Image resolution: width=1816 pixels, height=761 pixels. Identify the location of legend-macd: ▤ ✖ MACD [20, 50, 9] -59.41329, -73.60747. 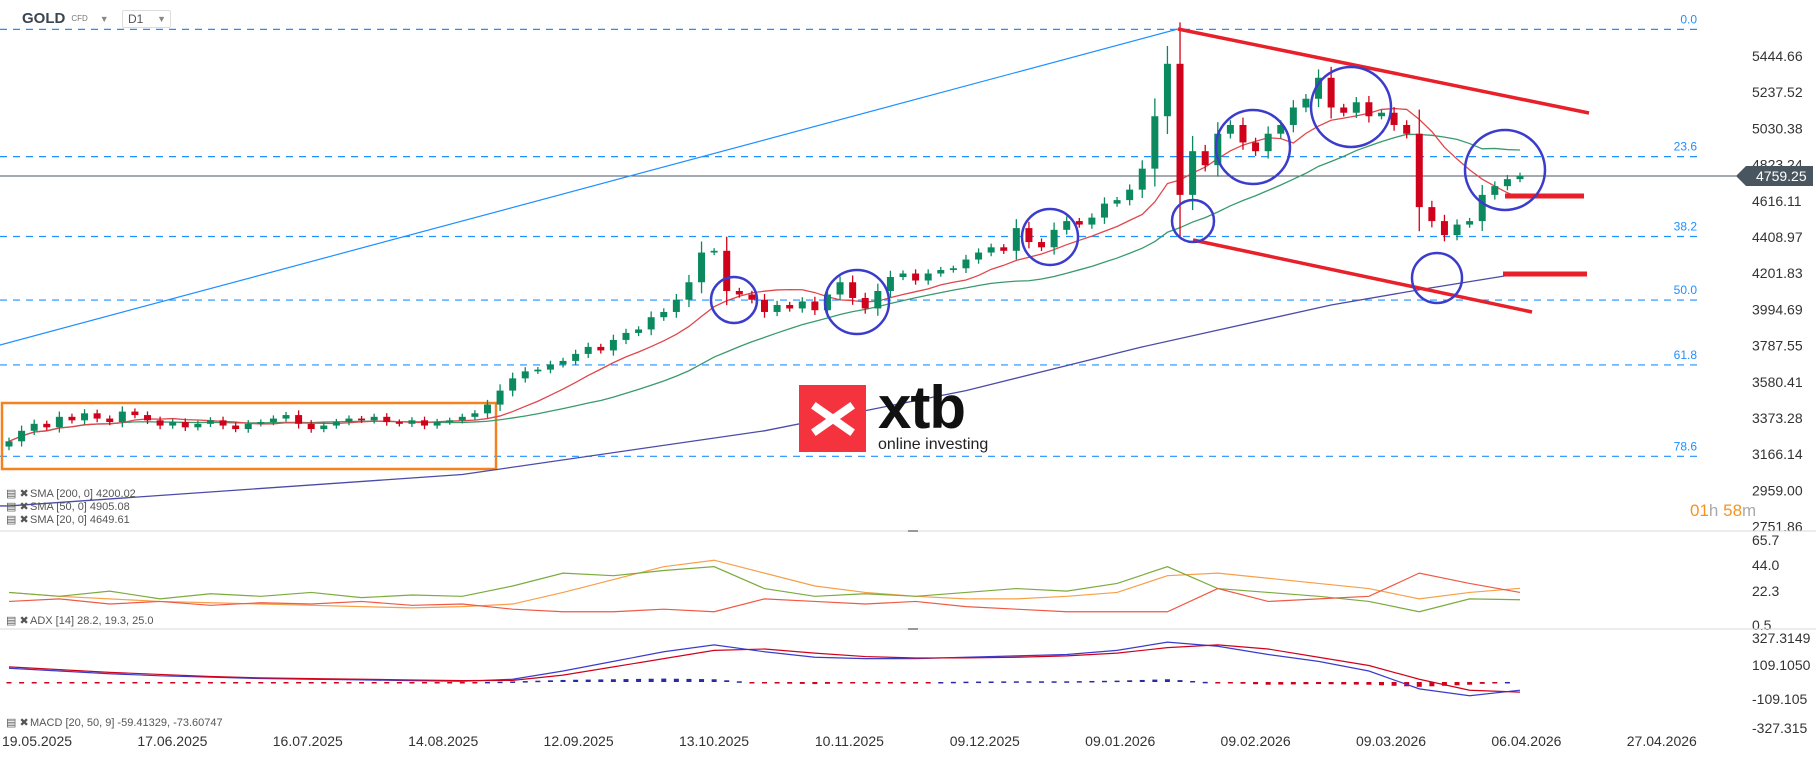
(114, 723).